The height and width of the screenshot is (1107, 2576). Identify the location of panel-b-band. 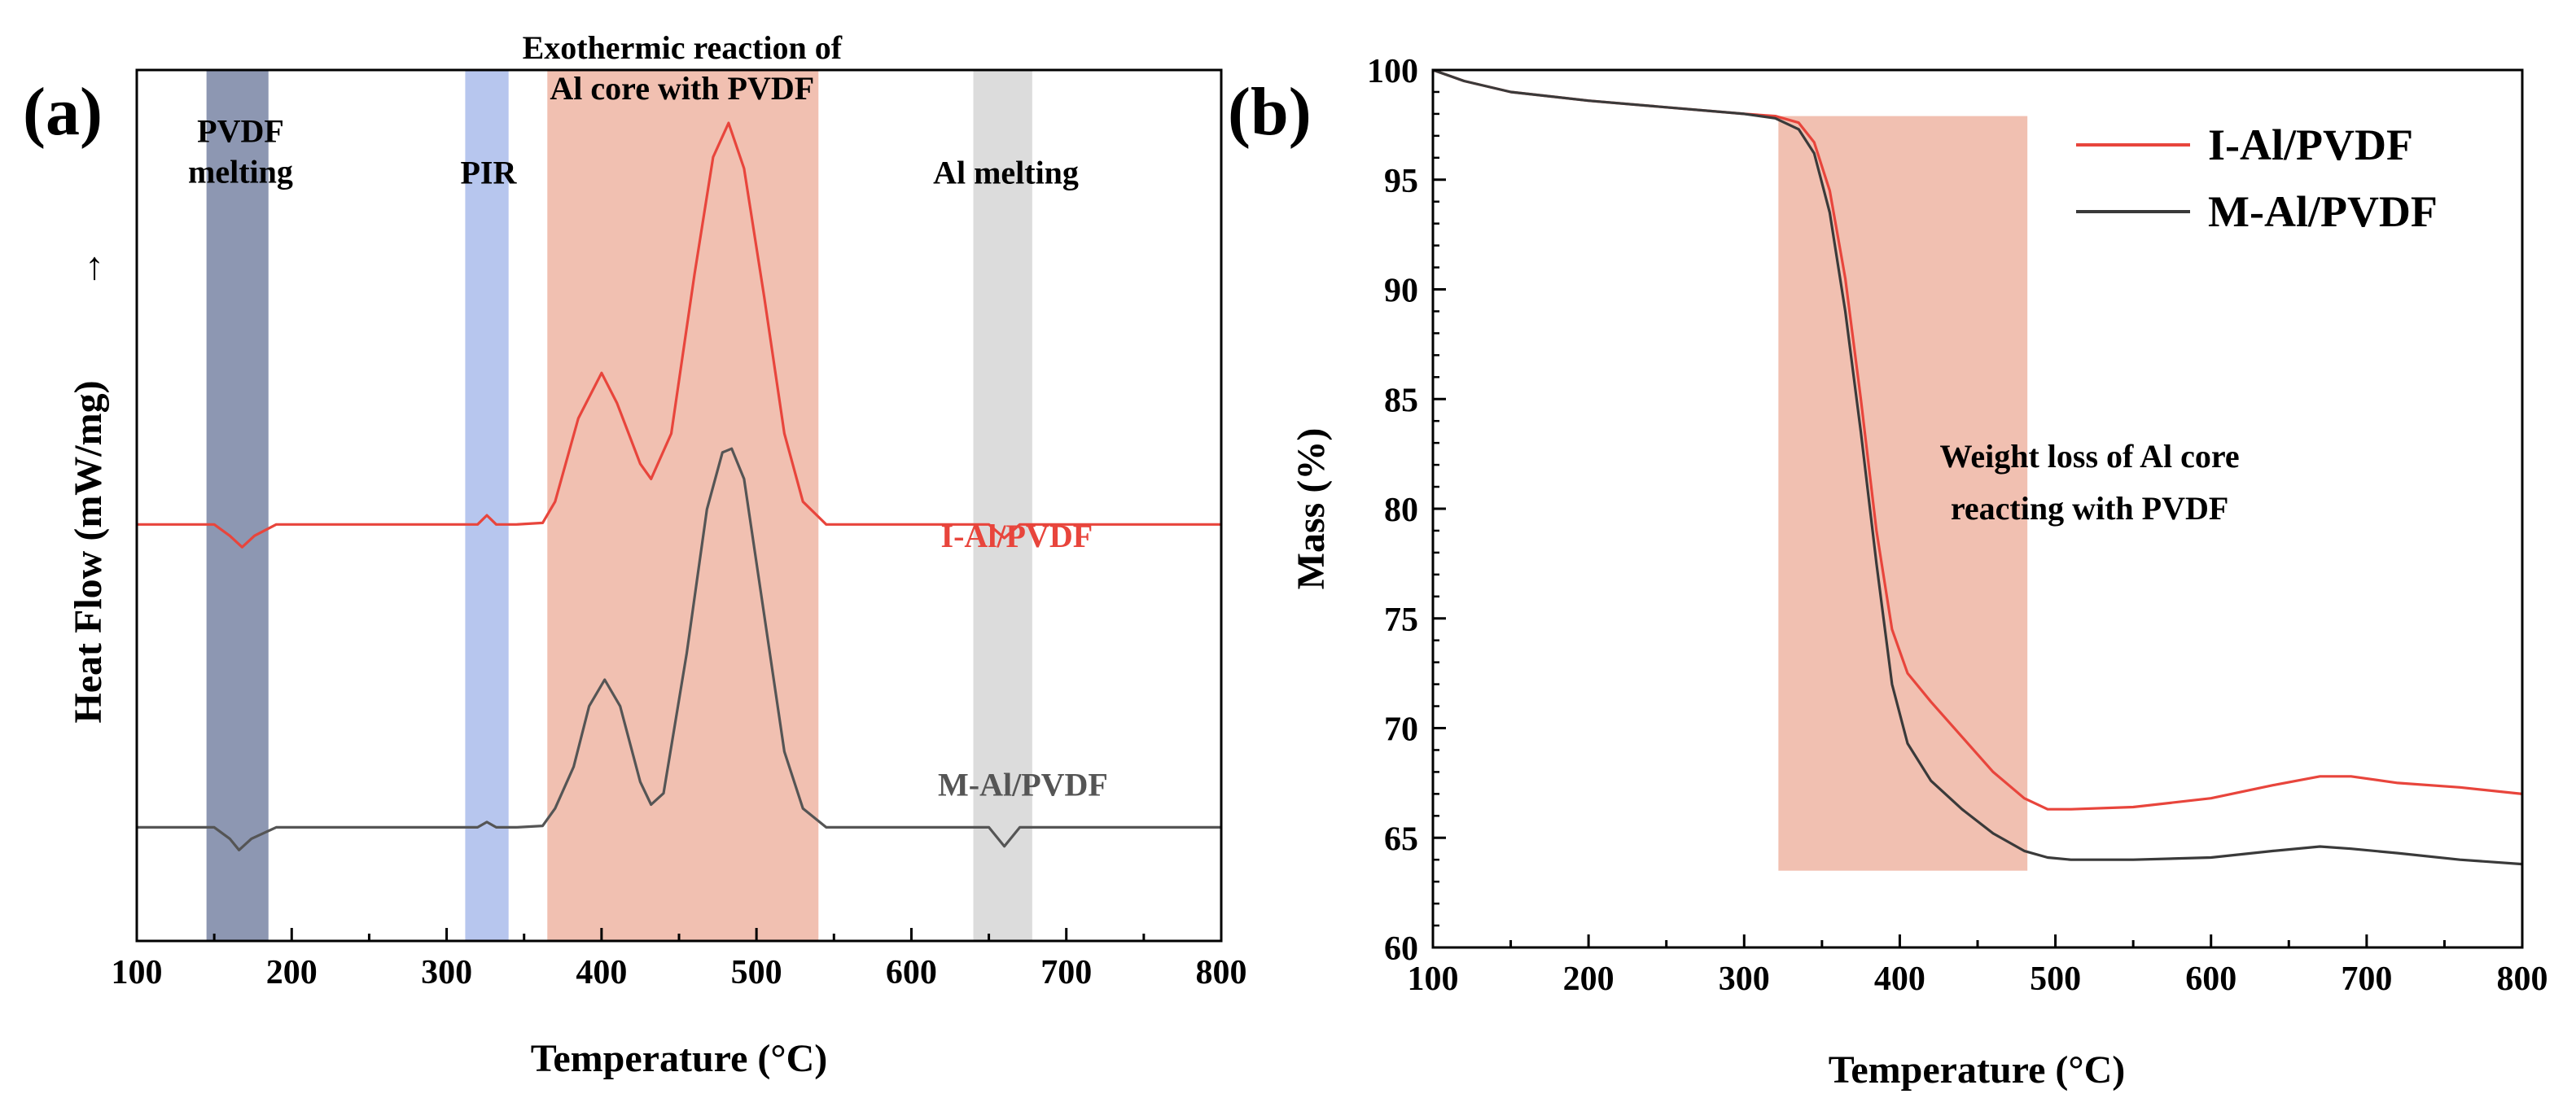
(1903, 493).